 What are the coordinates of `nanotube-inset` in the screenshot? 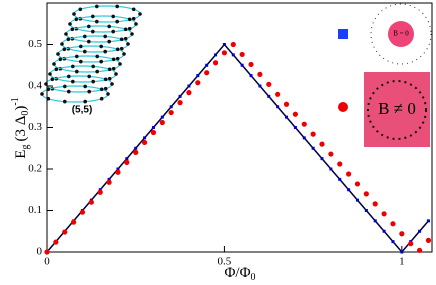 It's located at (91, 54).